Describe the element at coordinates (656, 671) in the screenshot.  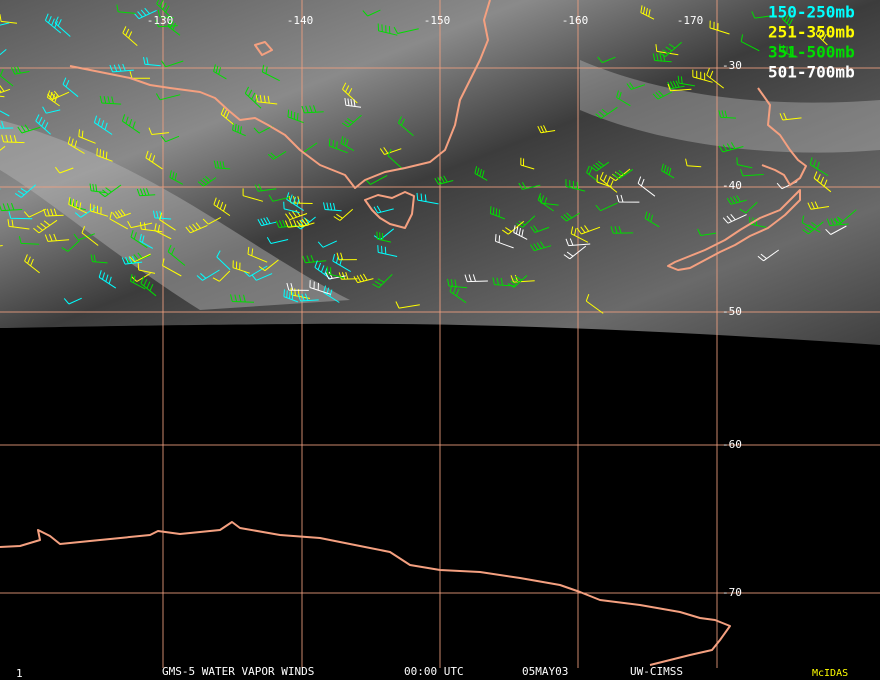
I see `source: UW-CIMSS` at that location.